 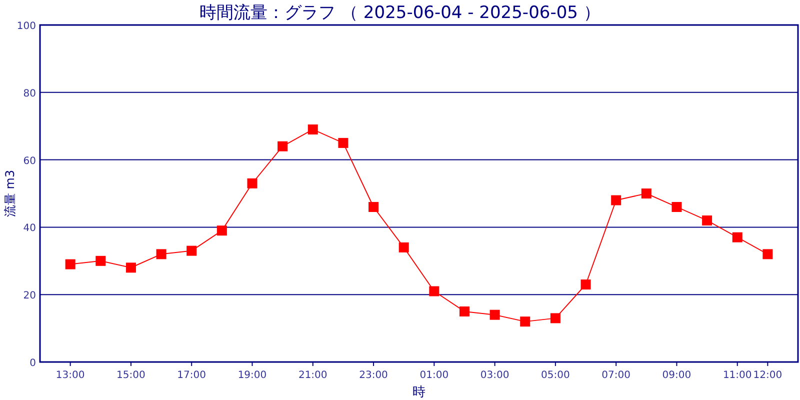 What do you see at coordinates (131, 375) in the screenshot?
I see `x-tick-label: 15:00` at bounding box center [131, 375].